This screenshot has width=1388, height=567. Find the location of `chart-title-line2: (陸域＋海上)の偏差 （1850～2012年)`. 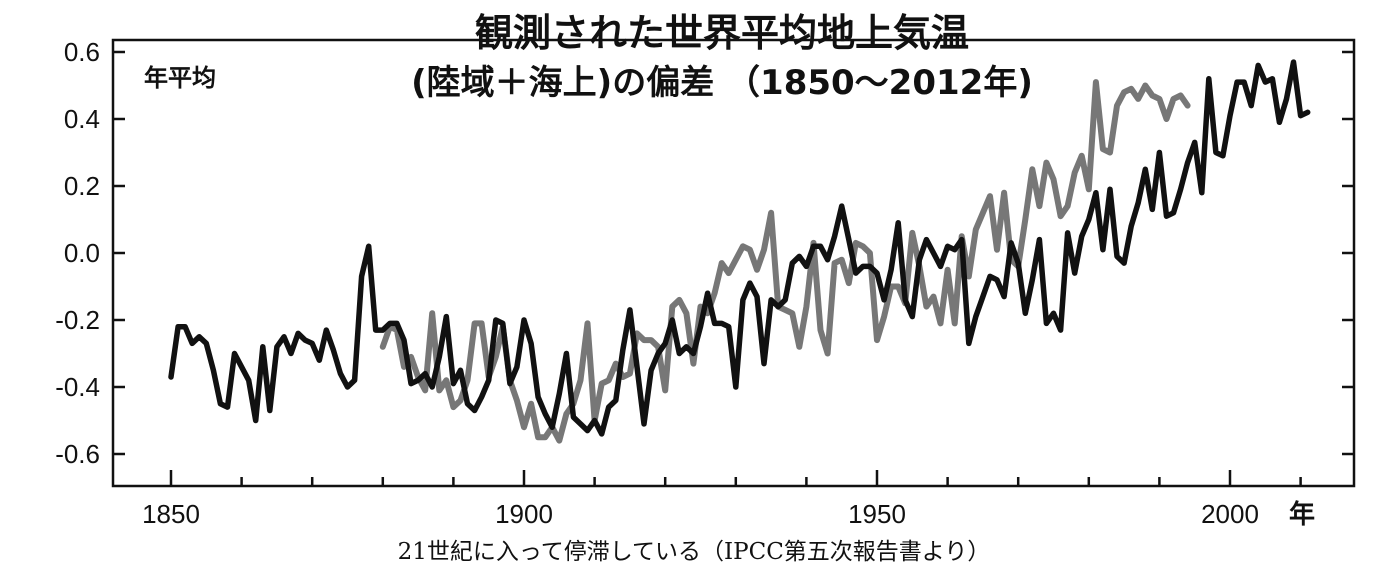

chart-title-line2: (陸域＋海上)の偏差 （1850～2012年) is located at coordinates (722, 83).